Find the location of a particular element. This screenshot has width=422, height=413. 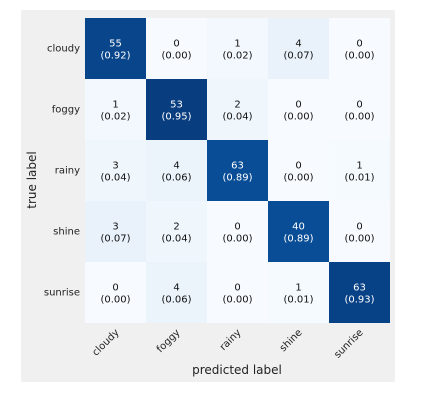

y-tick-label: foggy is located at coordinates (66, 110).